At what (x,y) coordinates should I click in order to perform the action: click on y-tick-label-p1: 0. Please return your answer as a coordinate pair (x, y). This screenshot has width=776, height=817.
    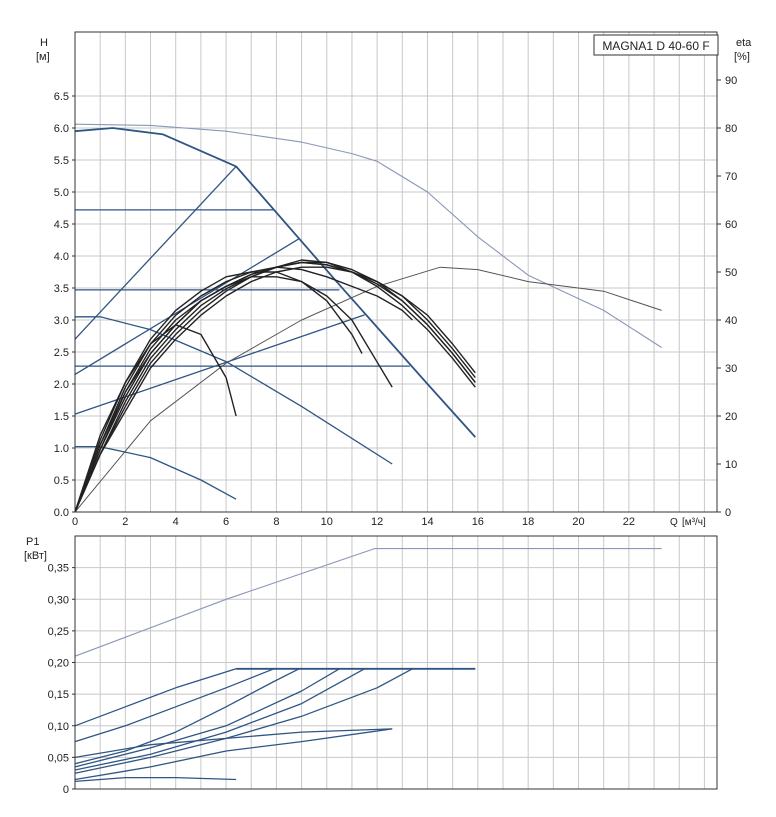
    Looking at the image, I should click on (66, 790).